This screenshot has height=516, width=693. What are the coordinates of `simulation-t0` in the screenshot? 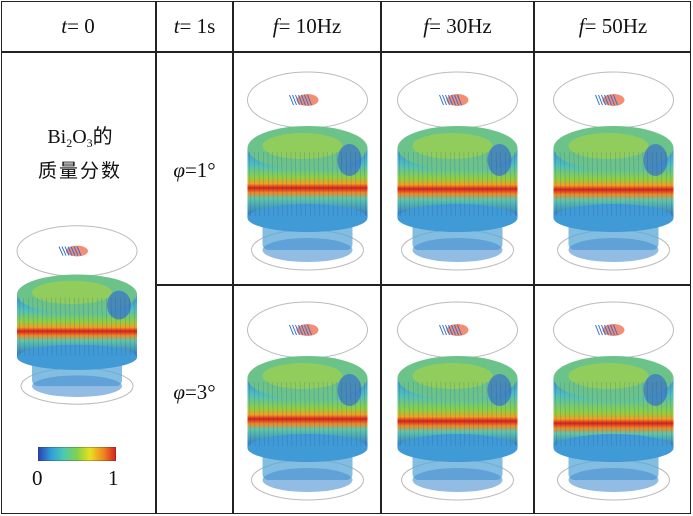 It's located at (77, 315).